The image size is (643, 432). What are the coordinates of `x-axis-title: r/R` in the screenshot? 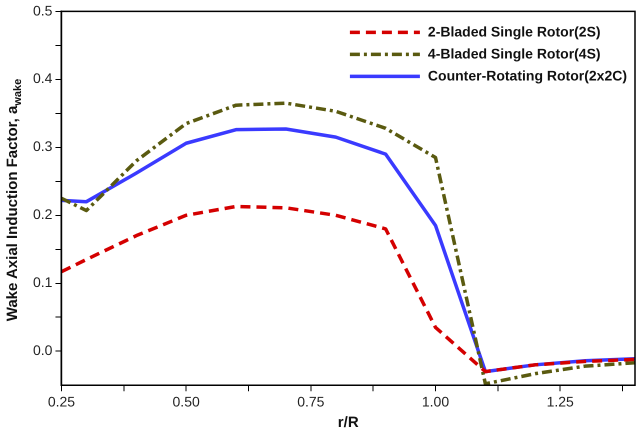 It's located at (348, 423).